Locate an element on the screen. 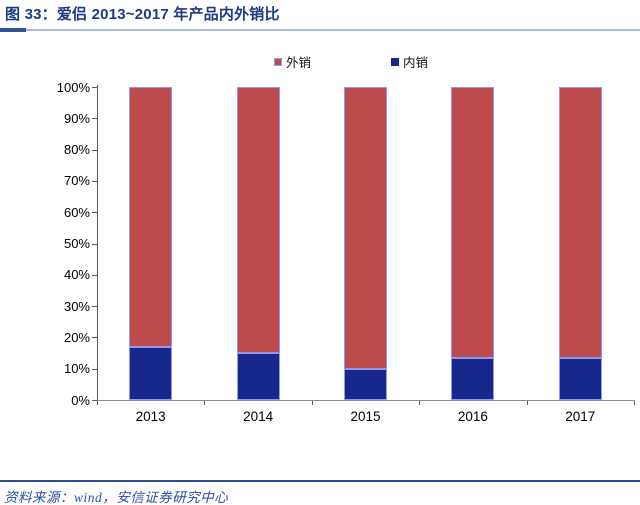  stacked-bar-2013 is located at coordinates (151, 243).